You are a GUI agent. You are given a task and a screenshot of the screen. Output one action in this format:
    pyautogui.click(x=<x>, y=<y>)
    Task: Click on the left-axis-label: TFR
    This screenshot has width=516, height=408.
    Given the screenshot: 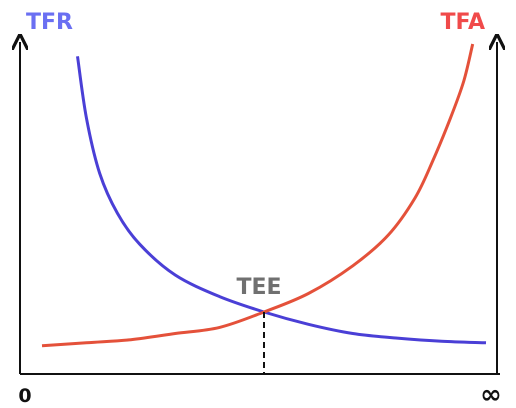 What is the action you would take?
    pyautogui.click(x=49, y=22)
    